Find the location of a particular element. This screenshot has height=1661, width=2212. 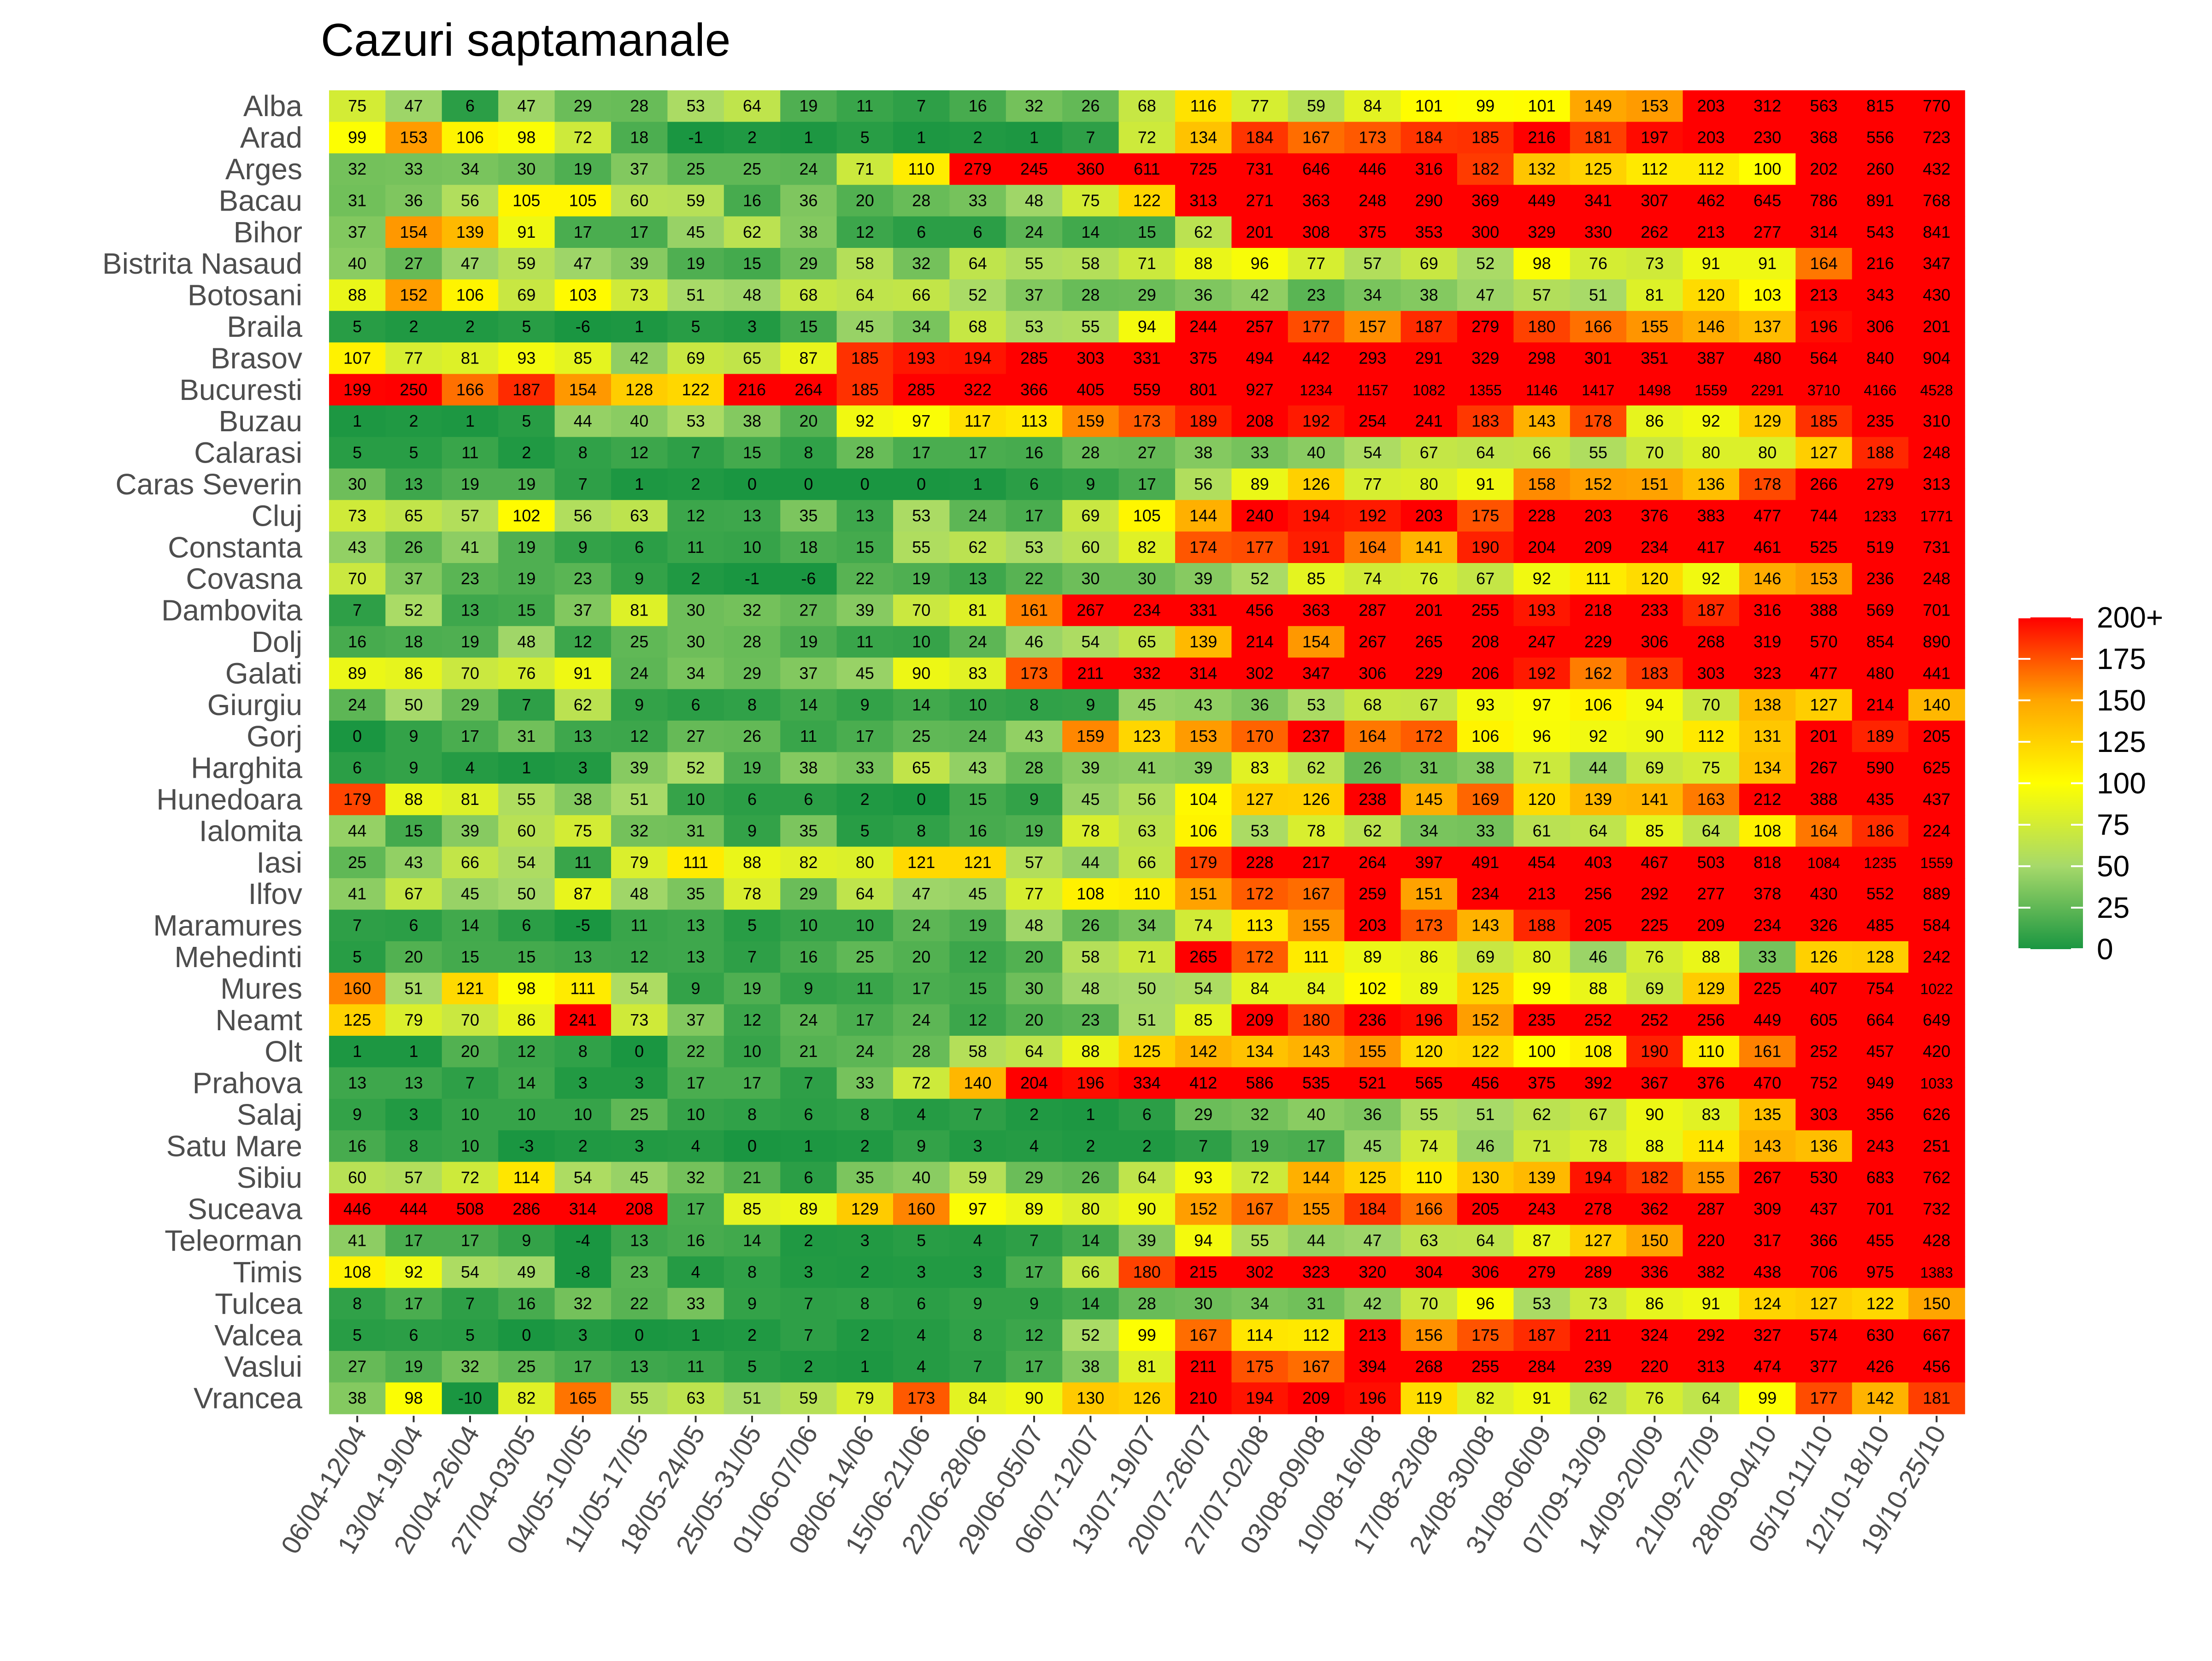

cell-value-label: 6 is located at coordinates (752, 799).